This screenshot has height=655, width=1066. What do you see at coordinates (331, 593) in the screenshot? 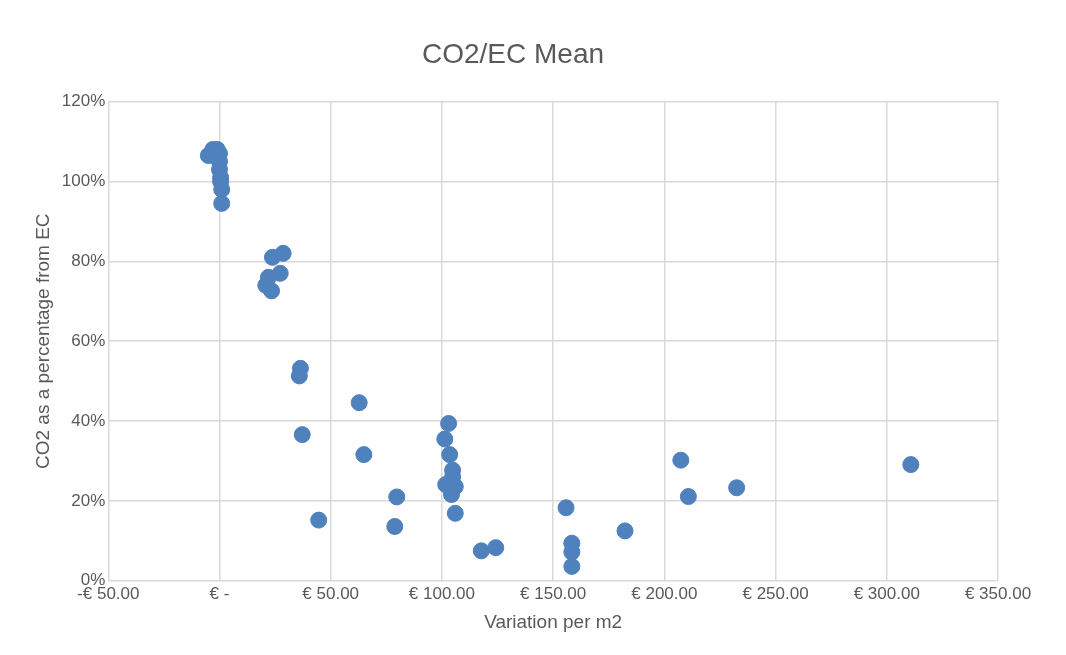
I see `x-tick-label: € 50.00` at bounding box center [331, 593].